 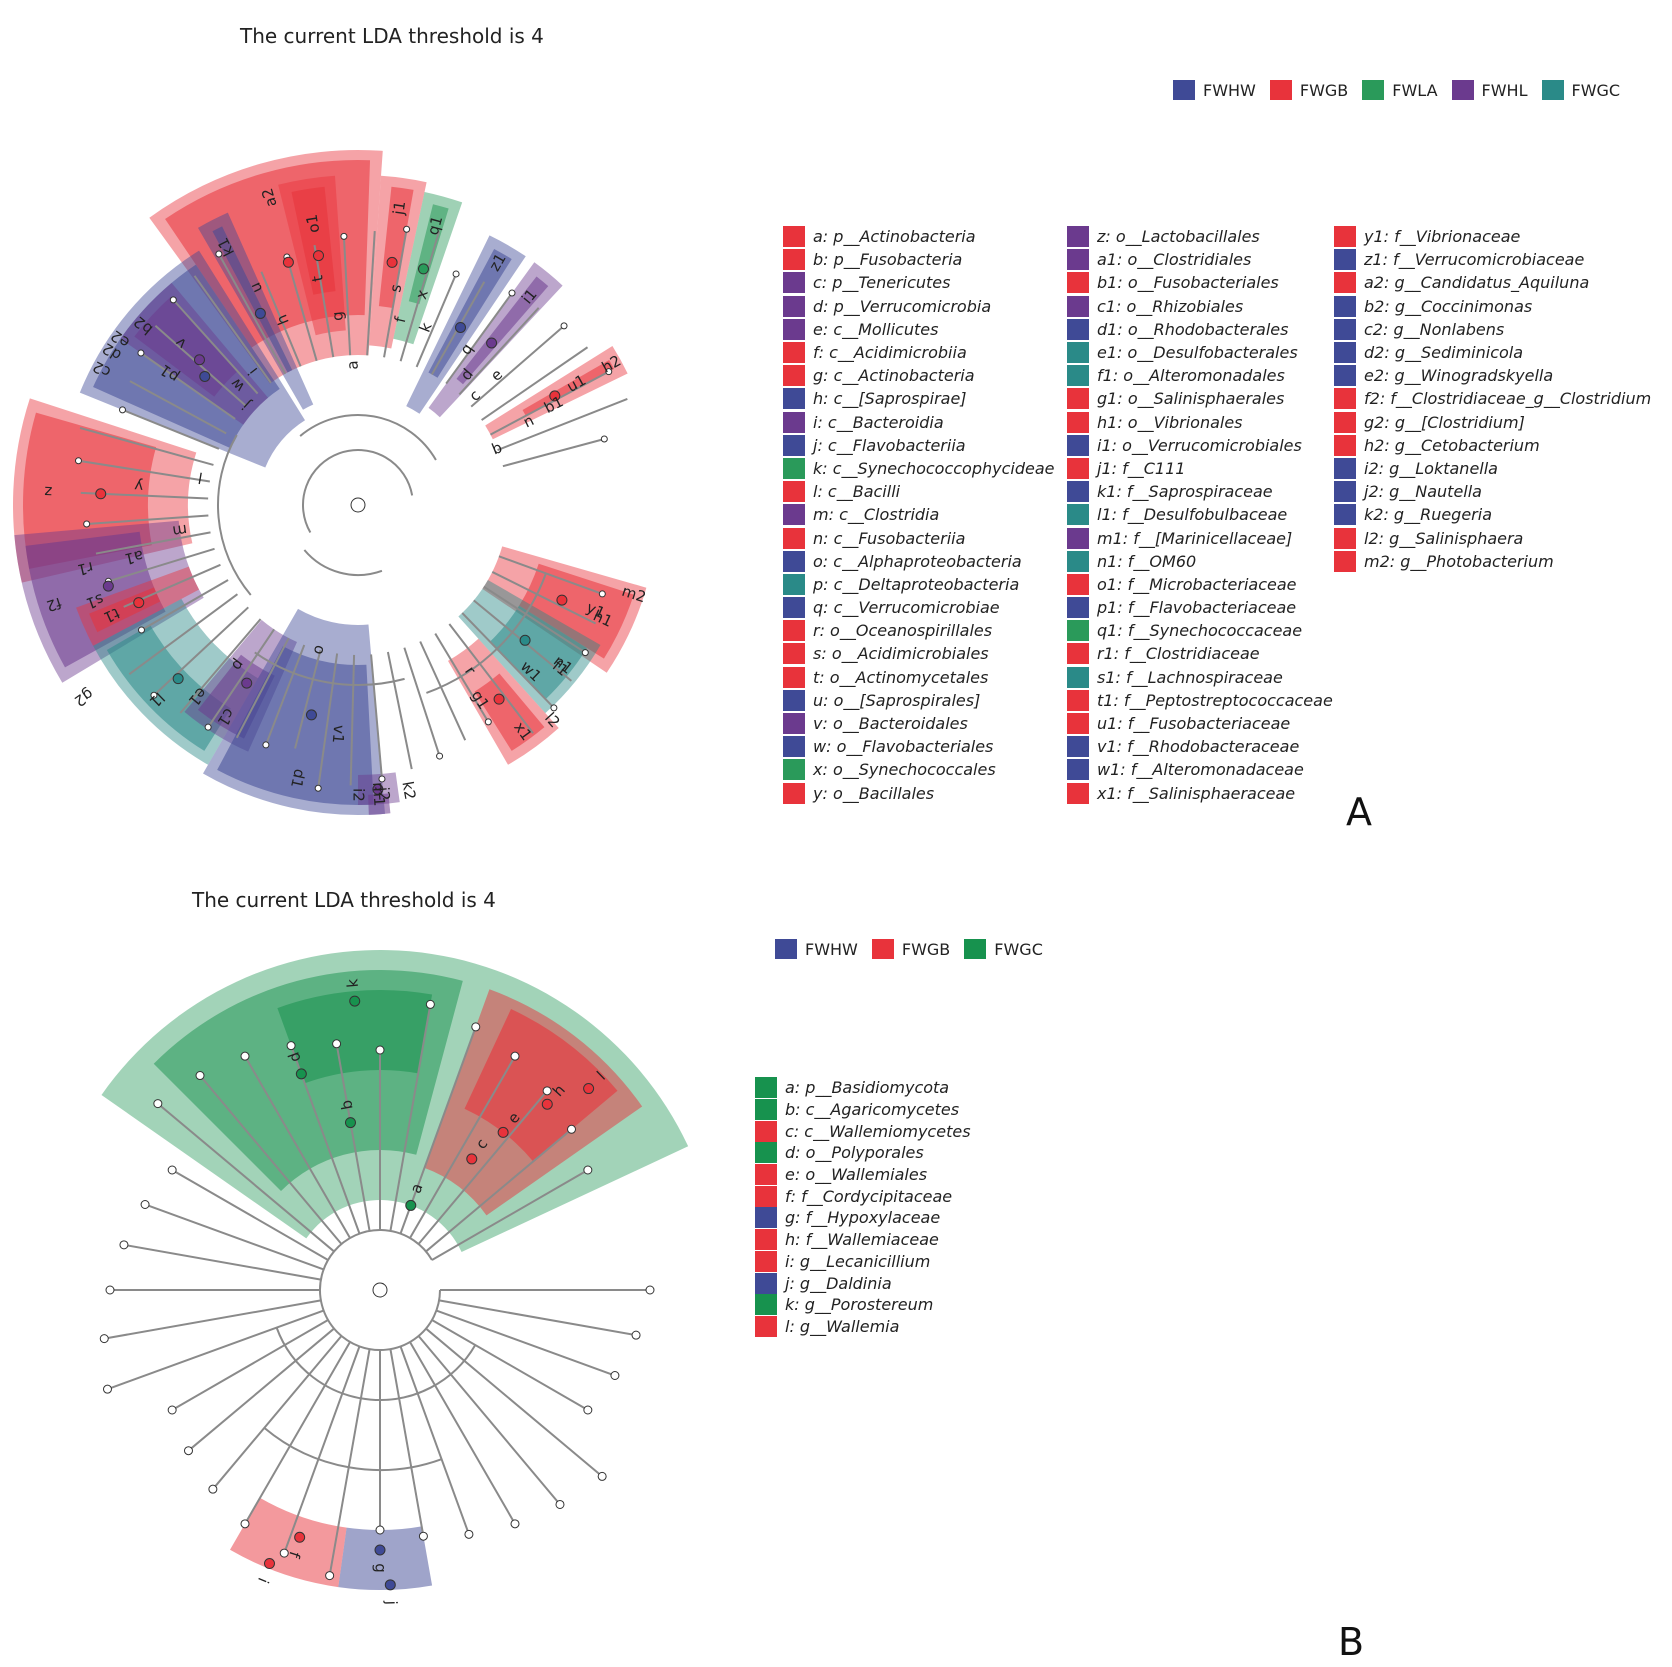 What do you see at coordinates (1200, 653) in the screenshot?
I see `taxon-key-item: r1: f__Clostridiaceae` at bounding box center [1200, 653].